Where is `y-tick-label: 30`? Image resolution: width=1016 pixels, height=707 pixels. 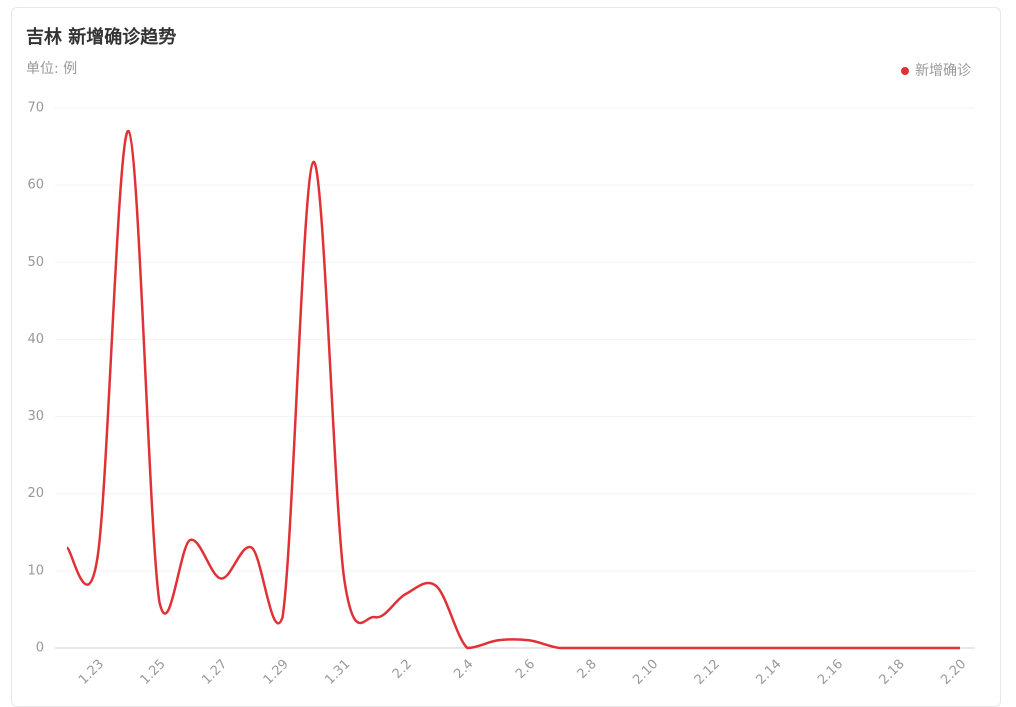 y-tick-label: 30 is located at coordinates (35, 416).